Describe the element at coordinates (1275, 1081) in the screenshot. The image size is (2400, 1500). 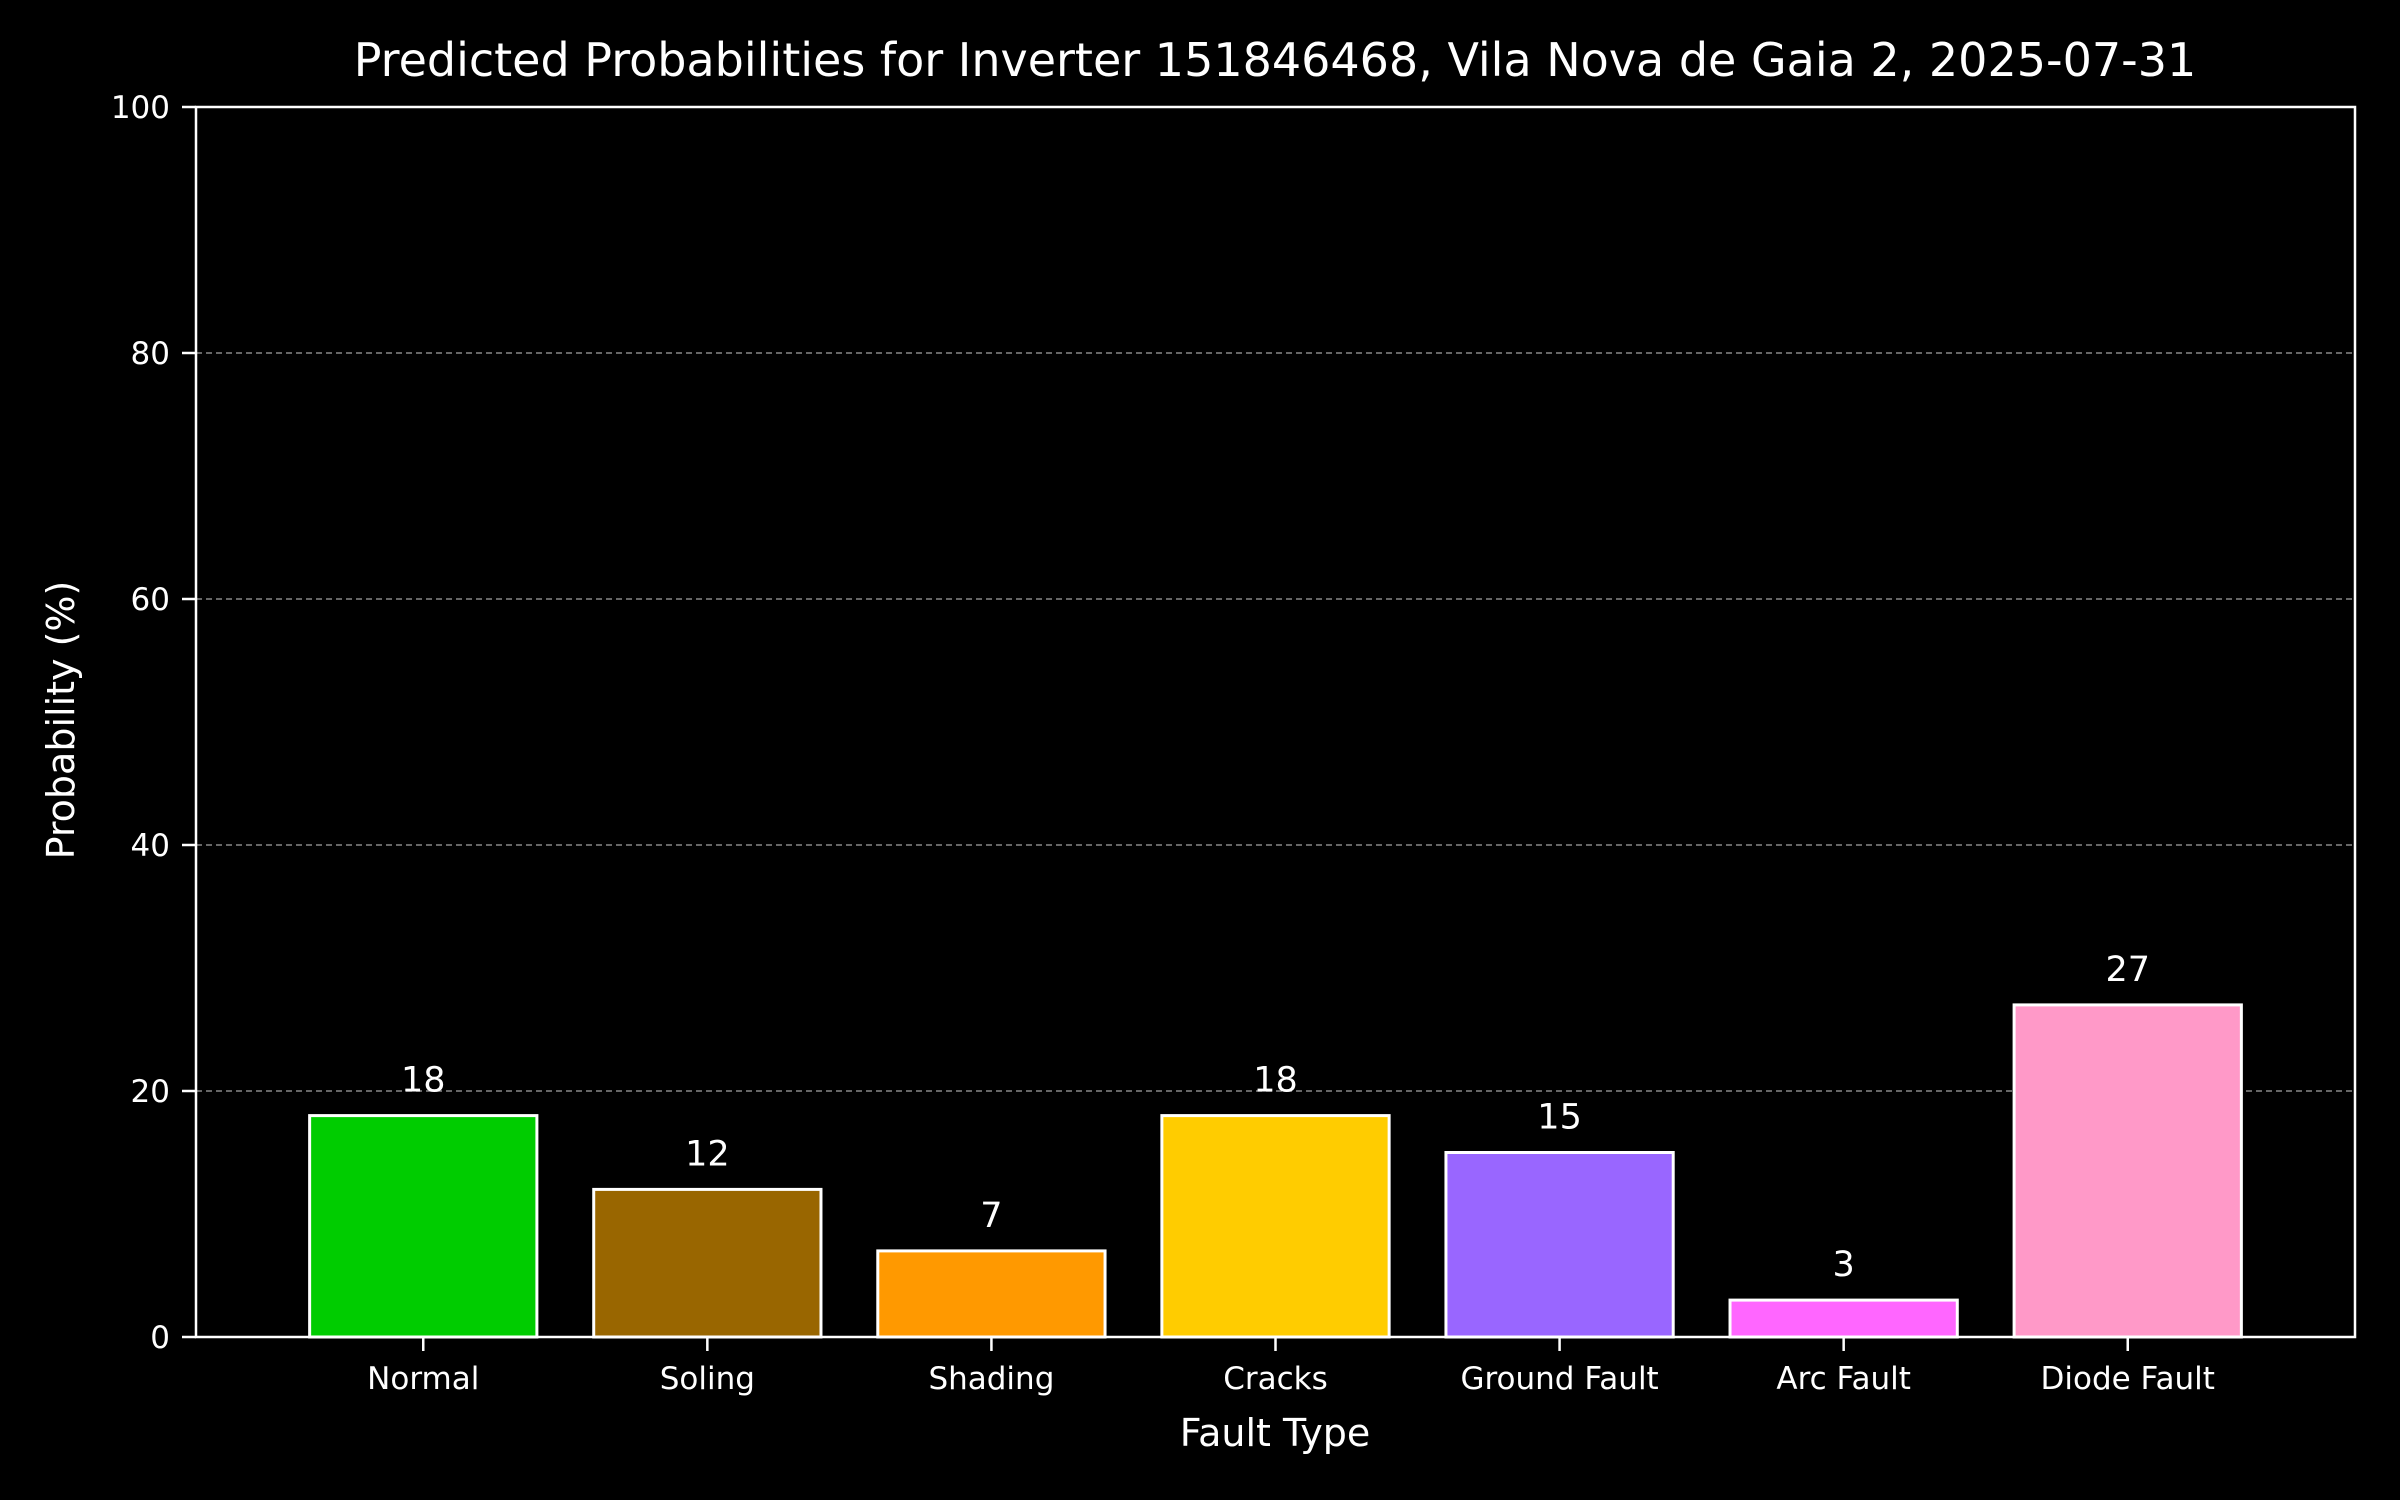
I see `value-label-cracks: 18` at that location.